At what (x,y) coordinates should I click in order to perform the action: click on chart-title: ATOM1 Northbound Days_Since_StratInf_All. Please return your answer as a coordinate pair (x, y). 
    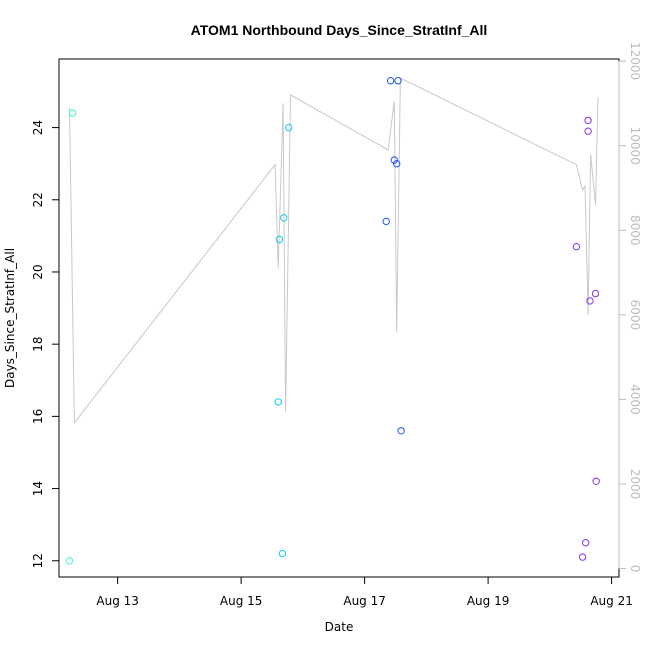
    Looking at the image, I should click on (339, 30).